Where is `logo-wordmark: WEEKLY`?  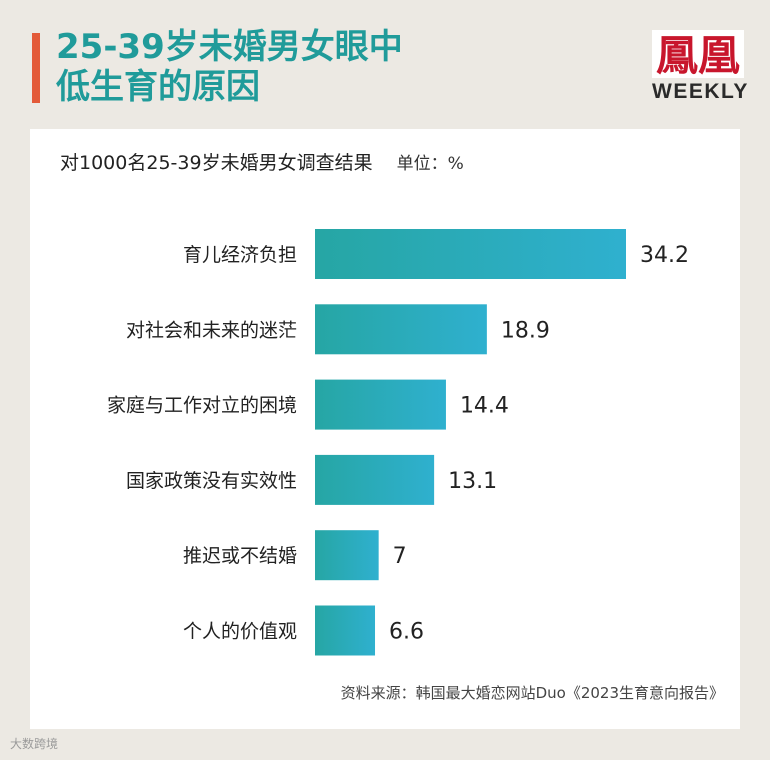
logo-wordmark: WEEKLY is located at coordinates (700, 91).